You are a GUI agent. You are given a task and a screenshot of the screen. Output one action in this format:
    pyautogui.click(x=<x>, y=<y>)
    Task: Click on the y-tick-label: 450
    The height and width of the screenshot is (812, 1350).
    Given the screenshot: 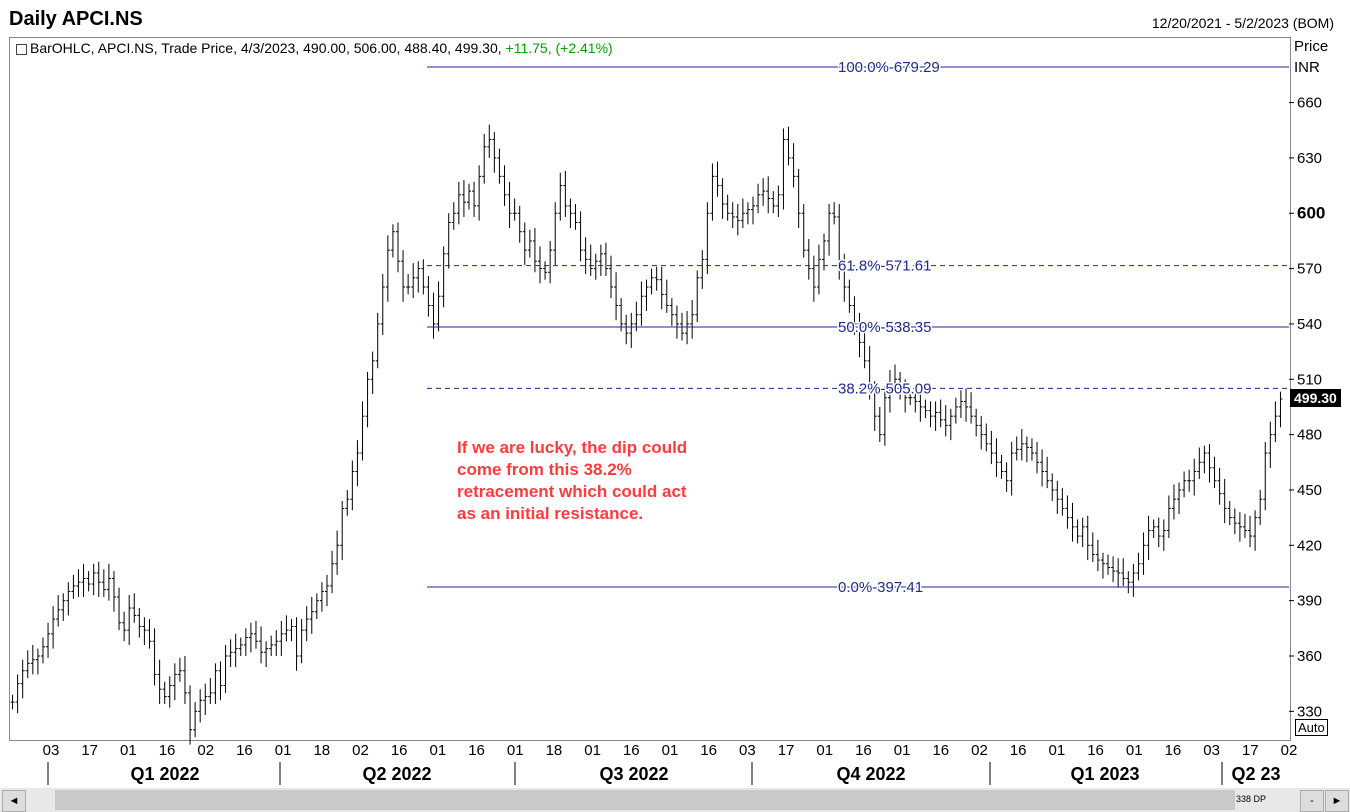 What is the action you would take?
    pyautogui.click(x=1309, y=490)
    